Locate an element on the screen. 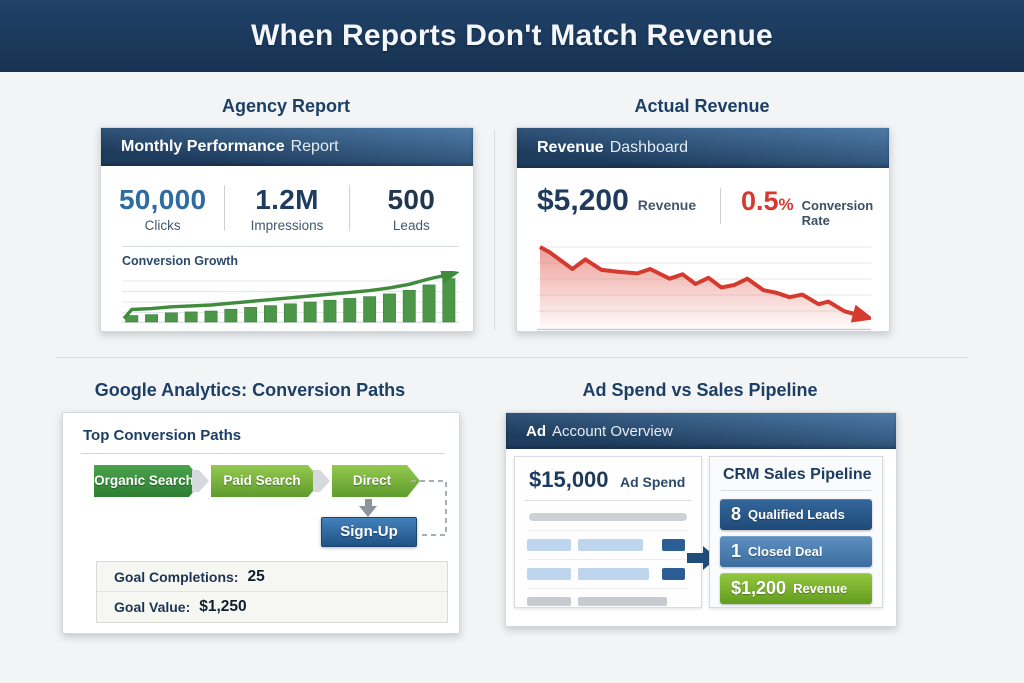 Image resolution: width=1024 pixels, height=683 pixels. closed-deal-value: 1 is located at coordinates (736, 551).